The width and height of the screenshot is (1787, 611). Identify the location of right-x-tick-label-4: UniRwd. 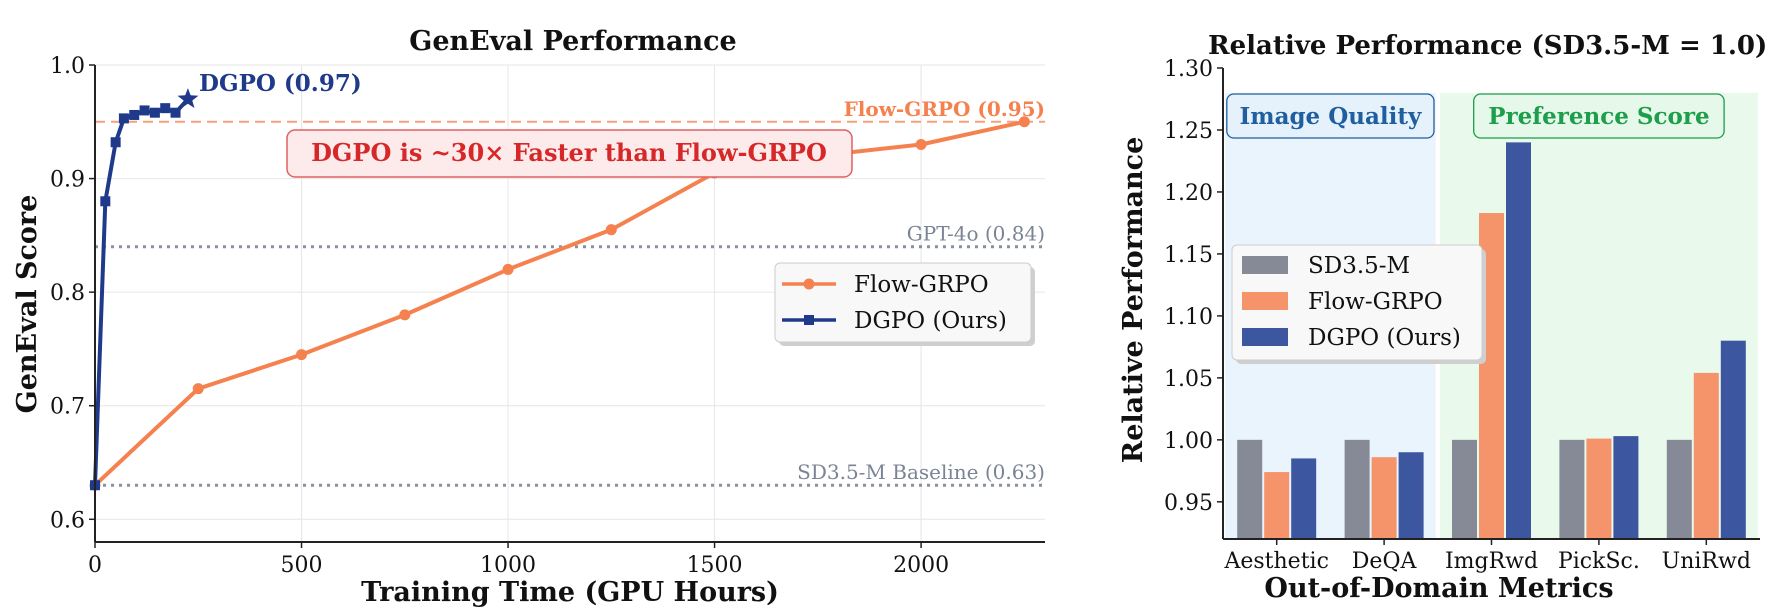
(1706, 561).